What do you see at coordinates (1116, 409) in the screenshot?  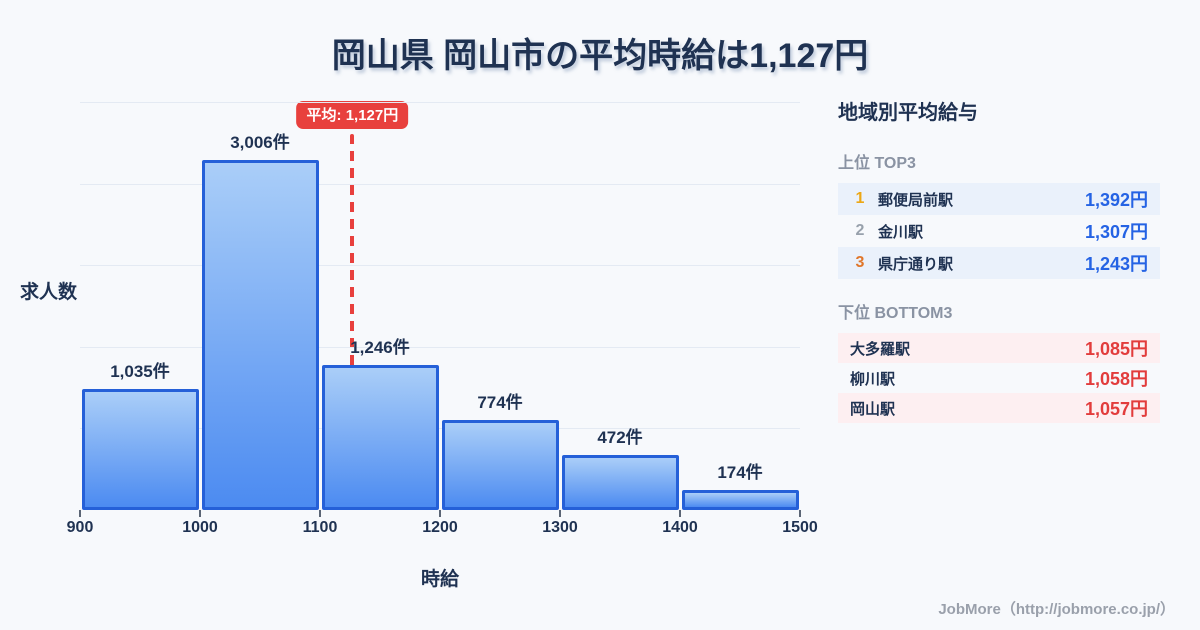 I see `station-wage-value: 1,057円` at bounding box center [1116, 409].